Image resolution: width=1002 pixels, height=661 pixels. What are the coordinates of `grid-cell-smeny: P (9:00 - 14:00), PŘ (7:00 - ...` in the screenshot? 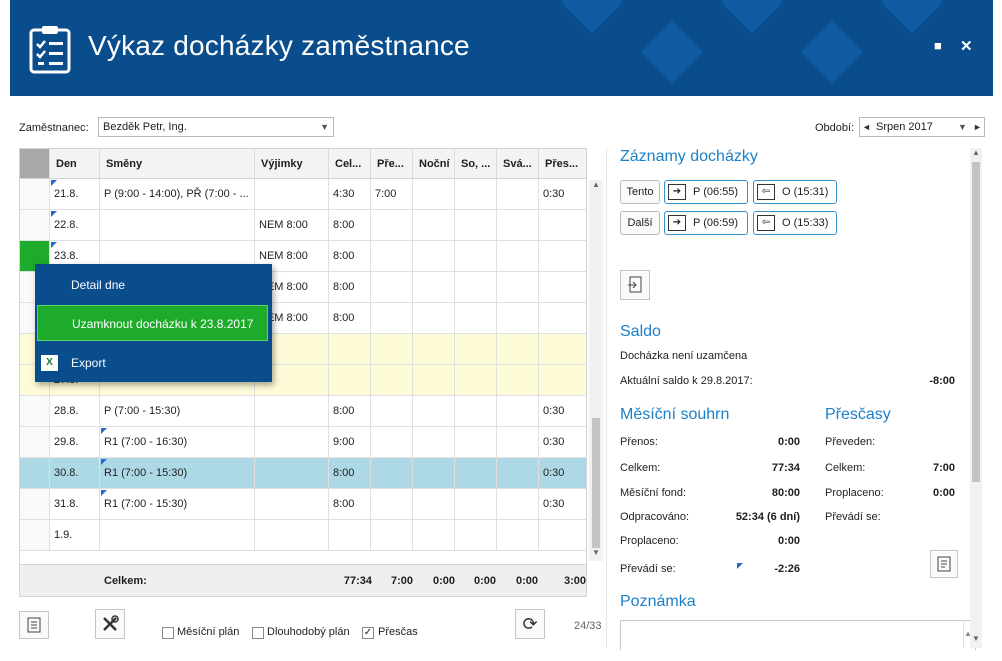 It's located at (177, 194).